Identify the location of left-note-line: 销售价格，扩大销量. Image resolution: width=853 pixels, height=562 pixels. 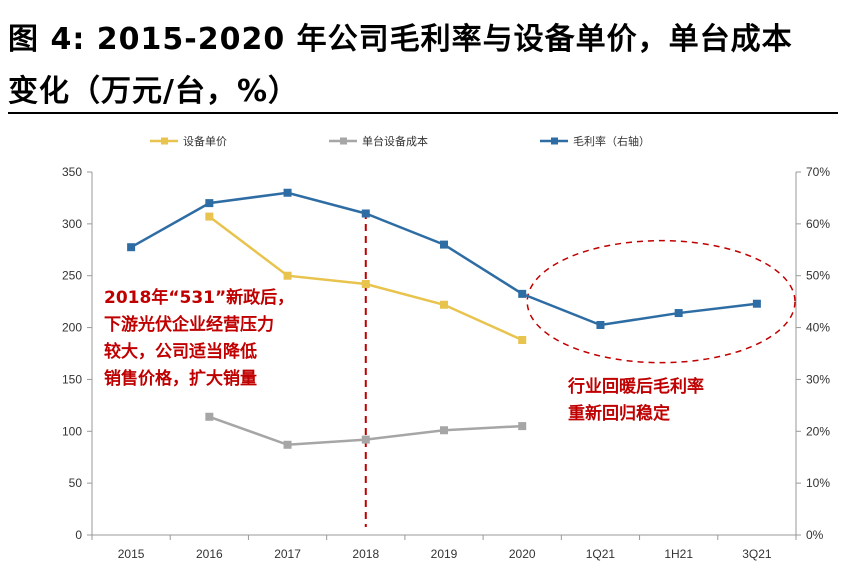
(180, 378).